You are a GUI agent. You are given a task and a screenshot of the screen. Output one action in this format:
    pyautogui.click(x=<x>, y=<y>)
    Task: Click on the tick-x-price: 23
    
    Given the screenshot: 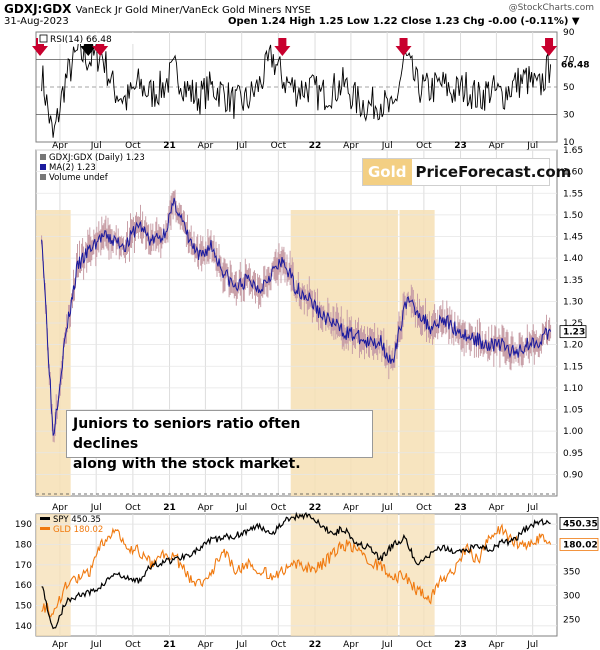 What is the action you would take?
    pyautogui.click(x=460, y=508)
    